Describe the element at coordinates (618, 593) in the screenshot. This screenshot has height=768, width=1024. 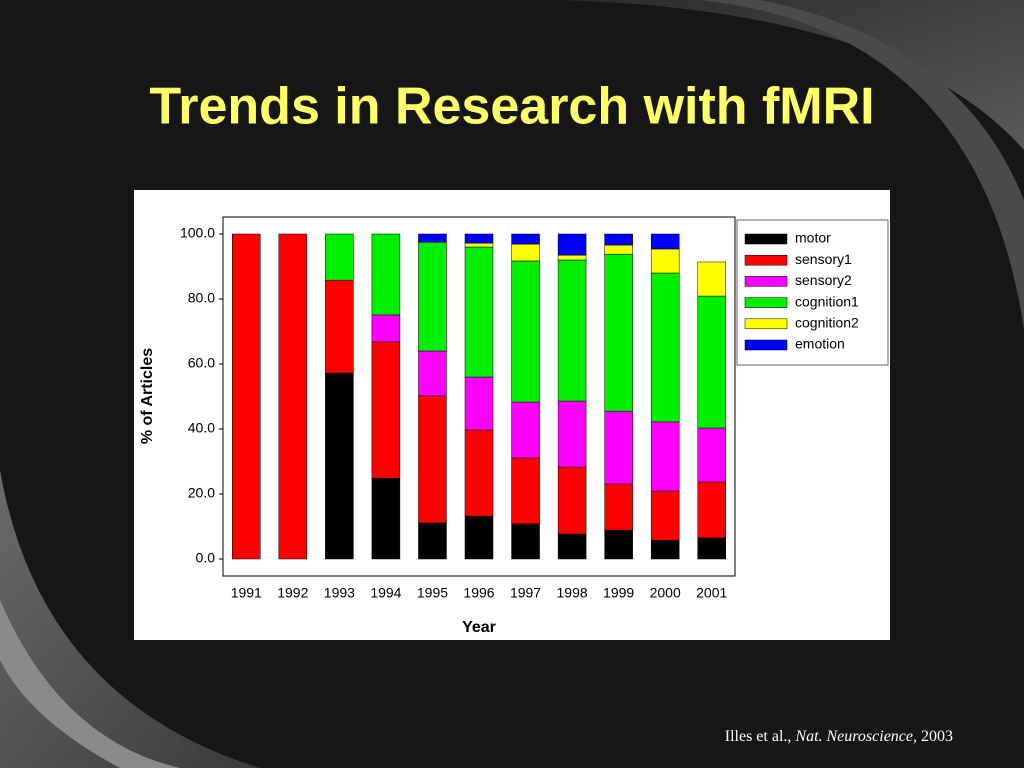
I see `x-tick-label: 1999` at that location.